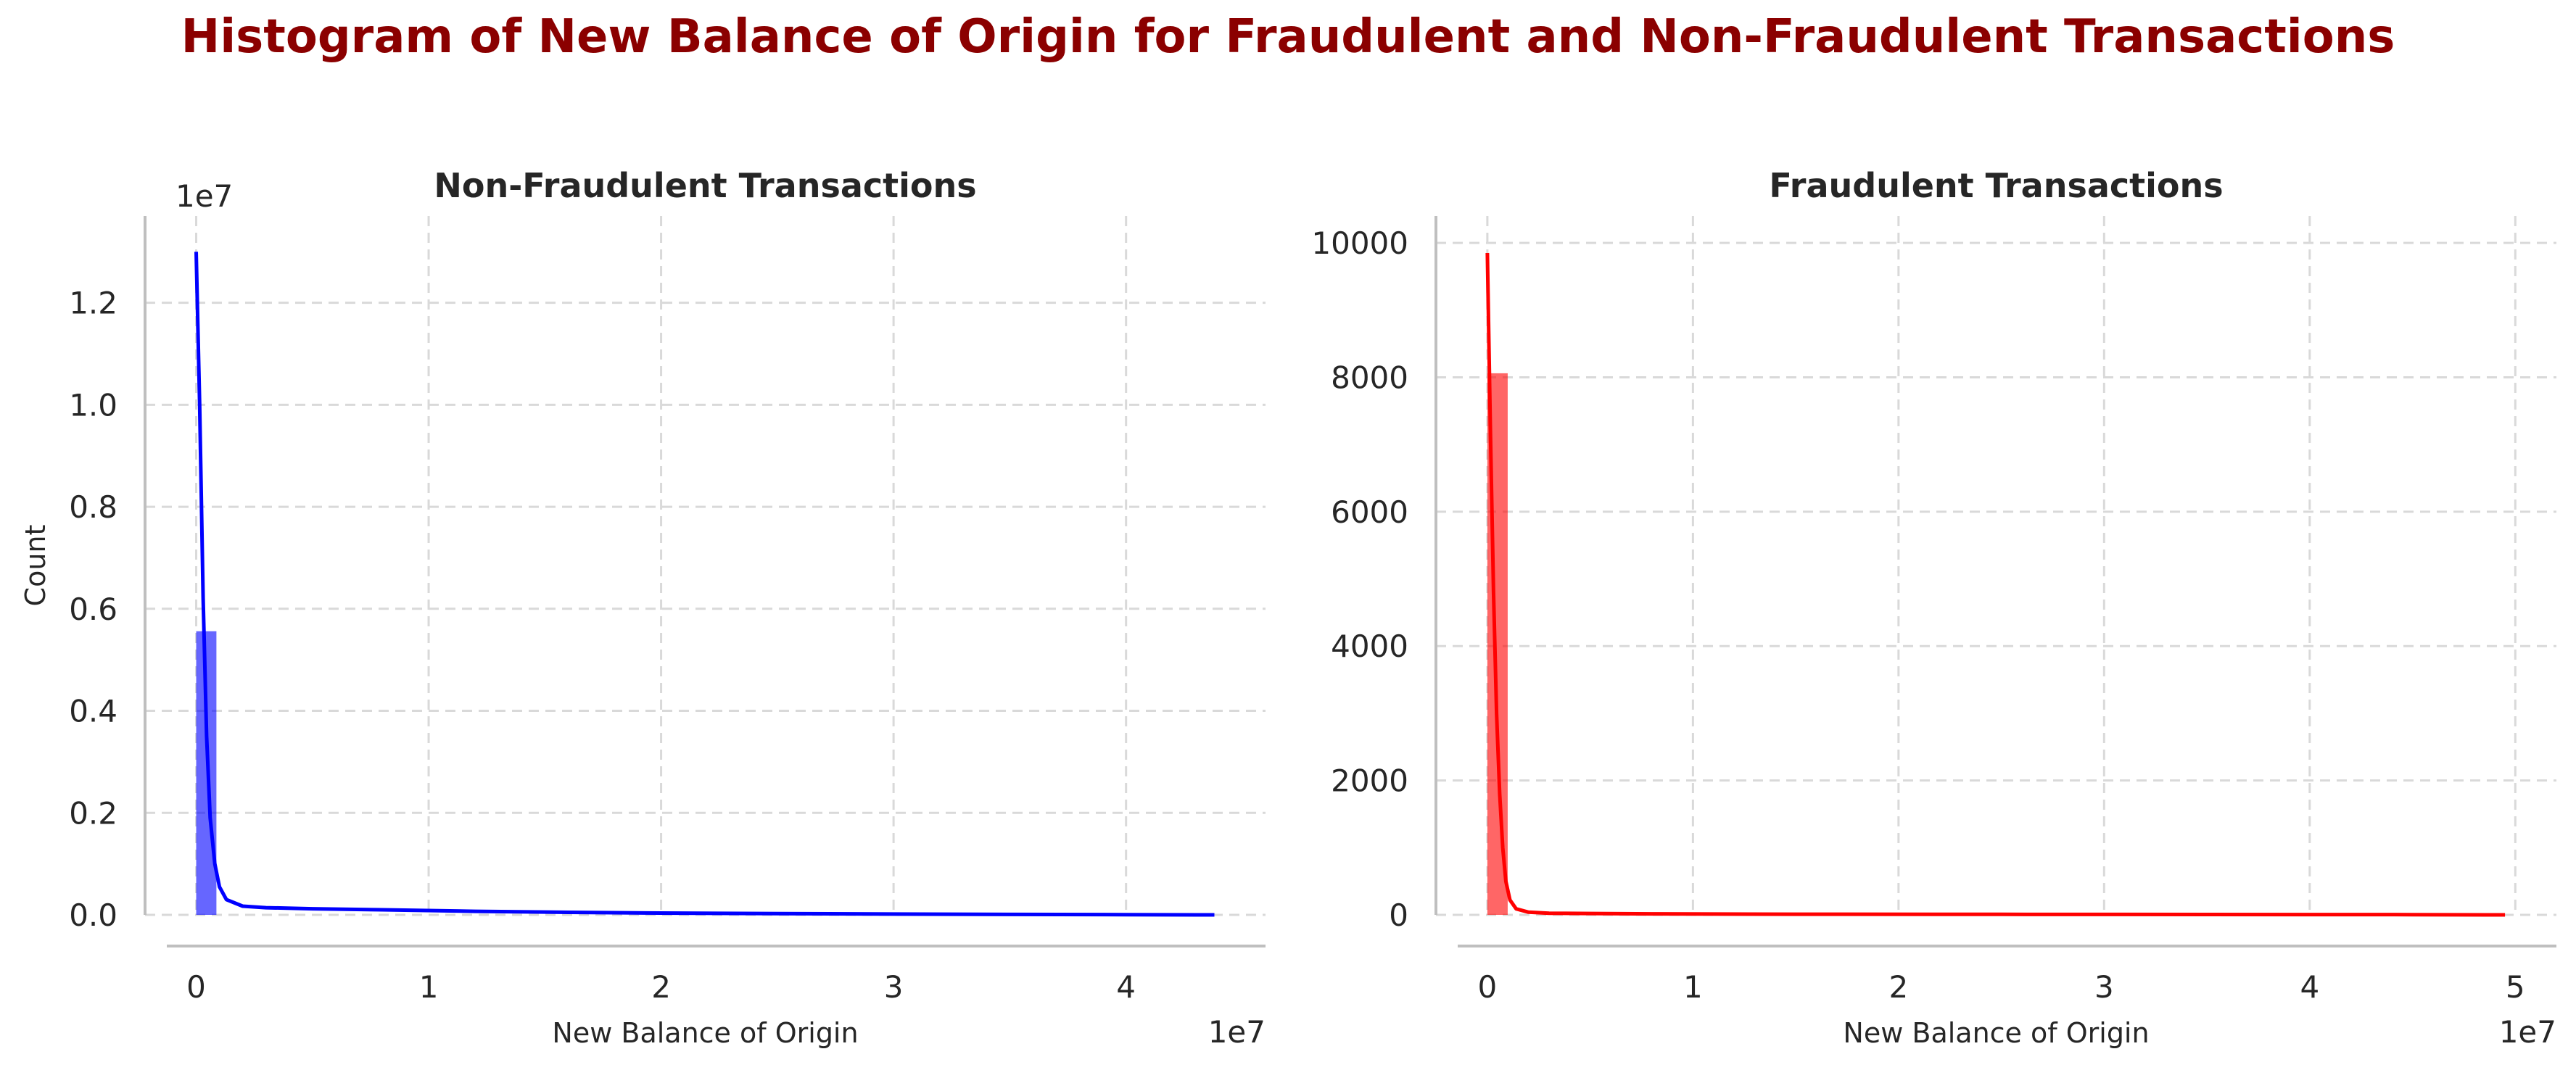 The image size is (2576, 1070). I want to click on y-tick-label: 1.0, so click(93, 405).